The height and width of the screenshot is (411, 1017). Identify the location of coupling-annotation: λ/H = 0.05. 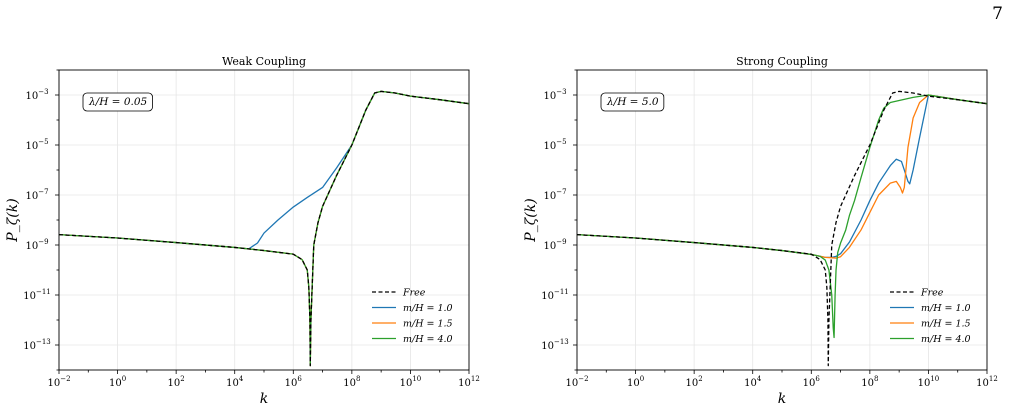
(117, 102).